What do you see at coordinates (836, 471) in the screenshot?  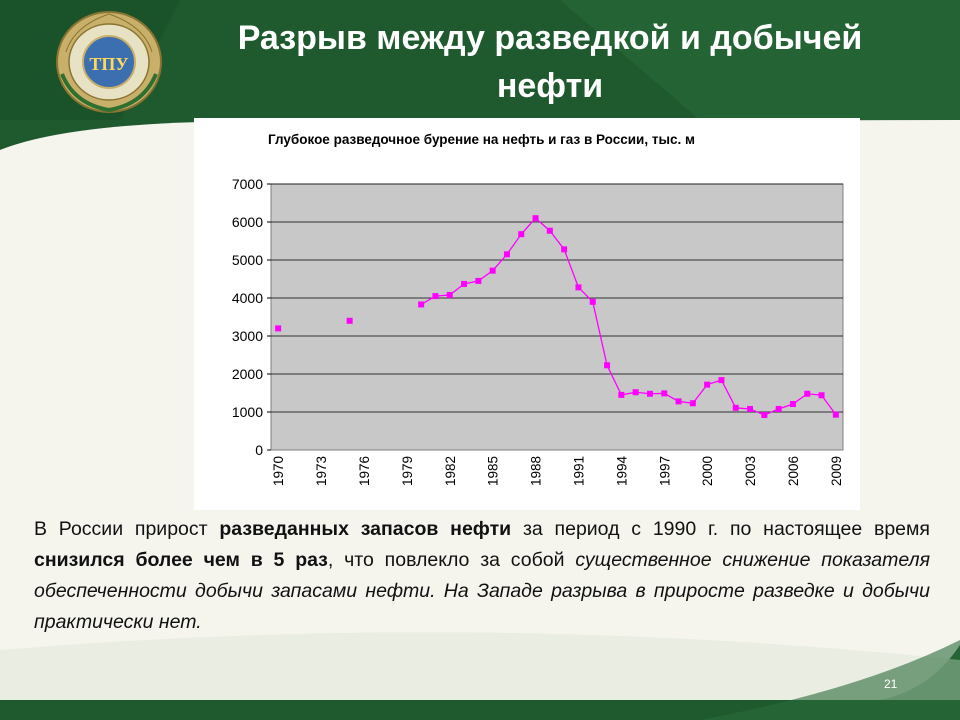 I see `x-tick-label: 2009` at bounding box center [836, 471].